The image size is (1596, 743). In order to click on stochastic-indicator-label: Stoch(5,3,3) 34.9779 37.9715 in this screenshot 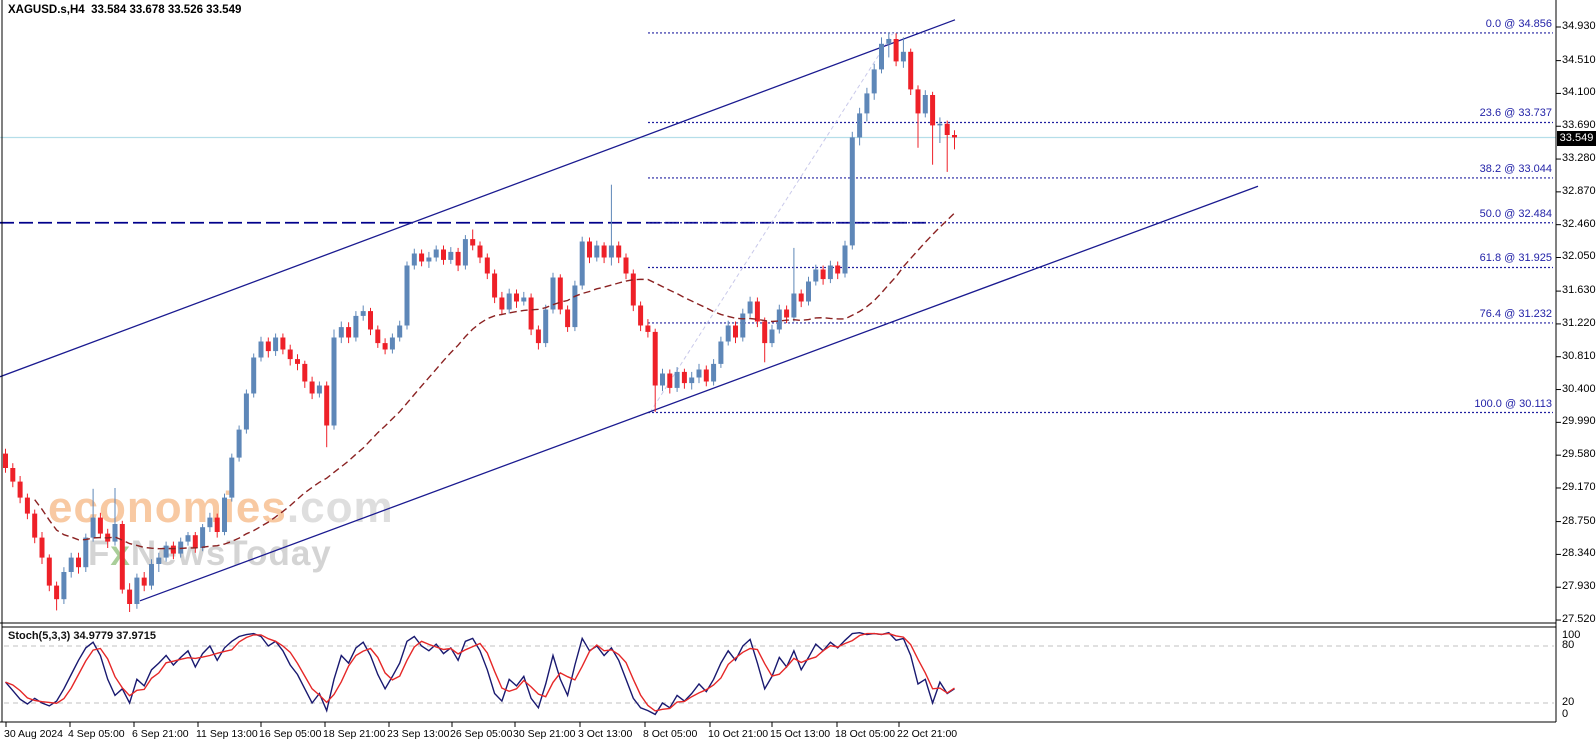, I will do `click(82, 636)`.